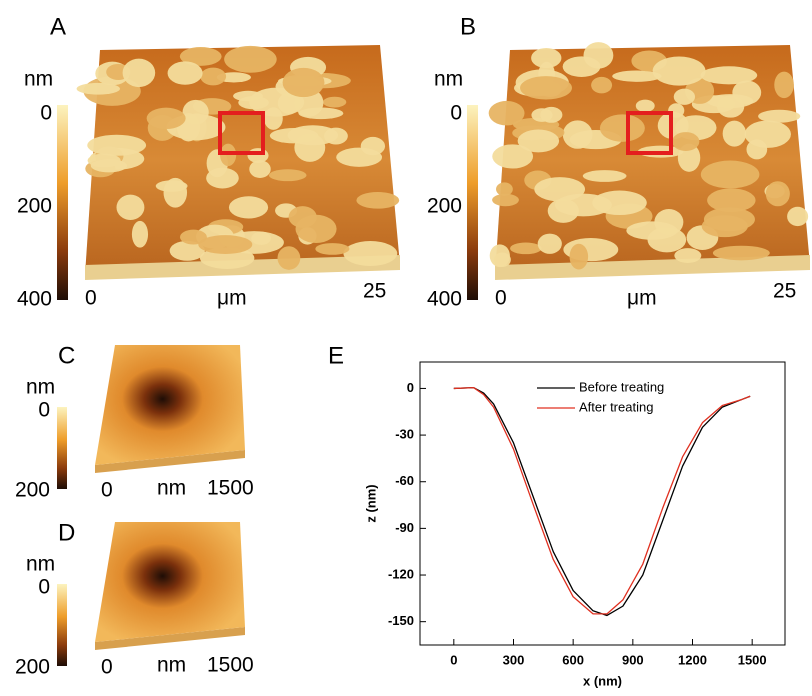  Describe the element at coordinates (692, 659) in the screenshot. I see `x-tick-label: 1200` at that location.